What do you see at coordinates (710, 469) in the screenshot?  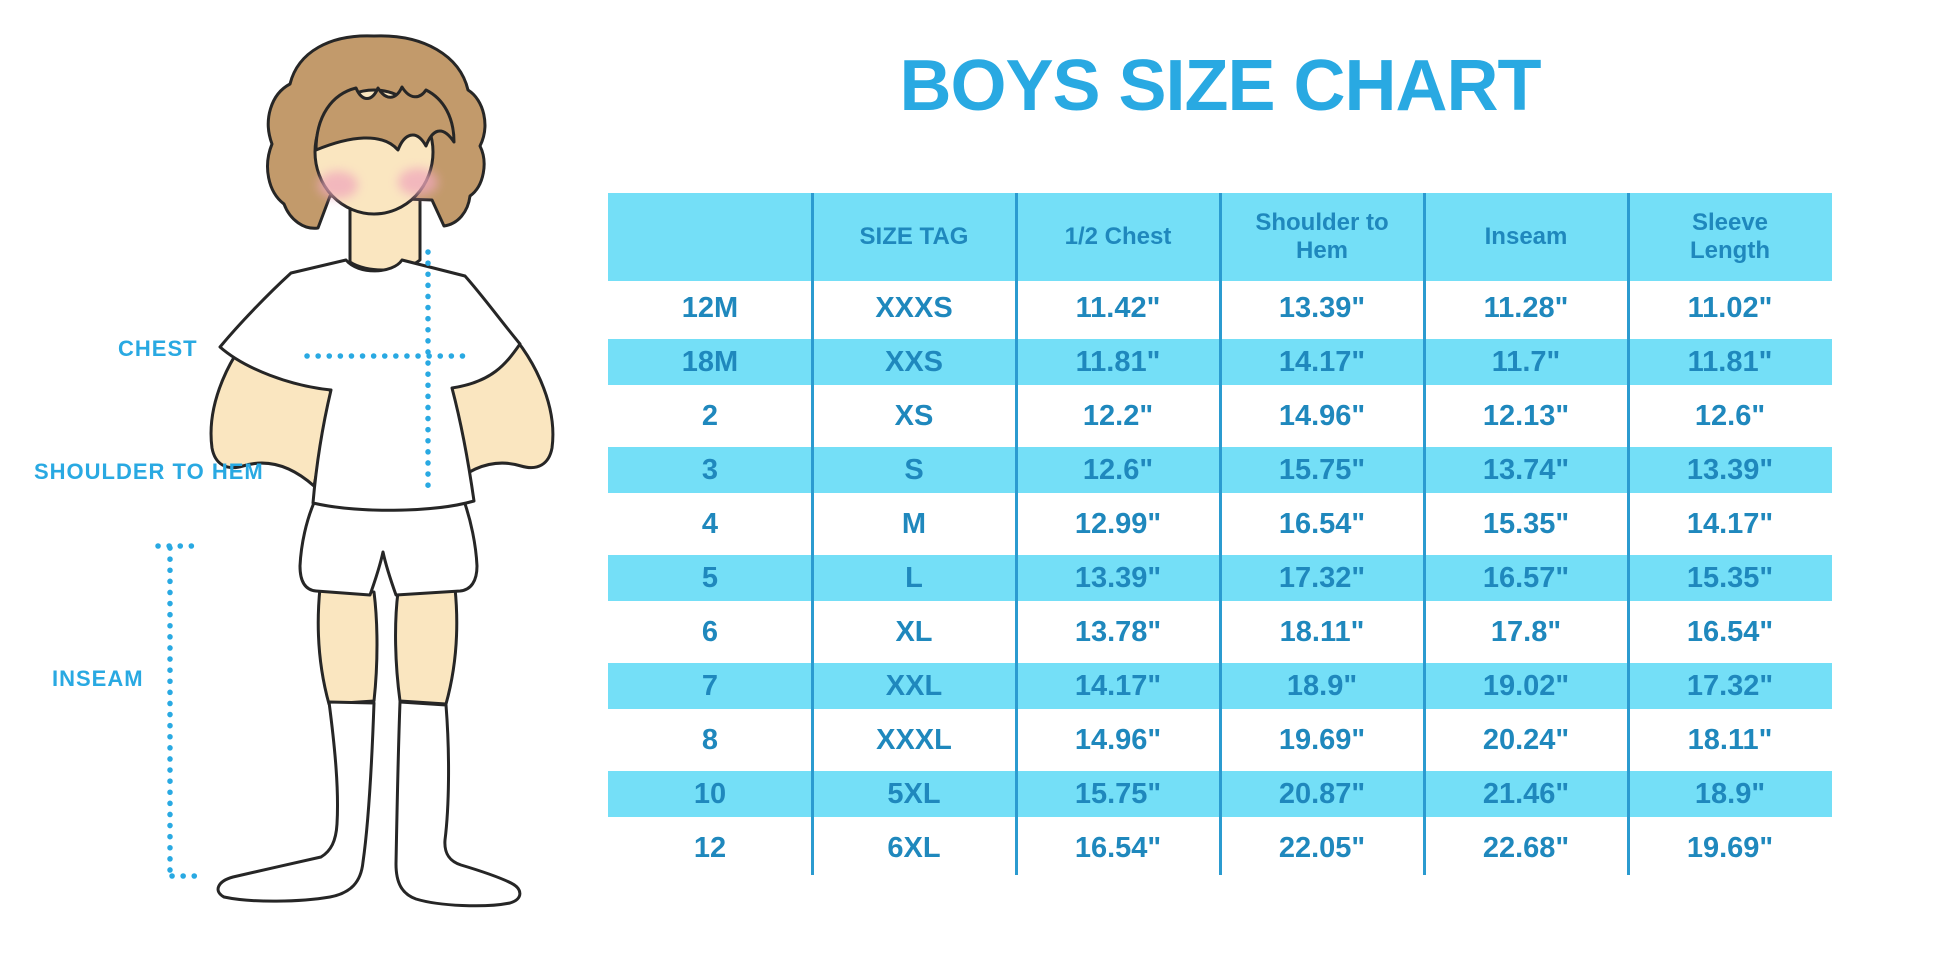 I see `size-cell: 3` at bounding box center [710, 469].